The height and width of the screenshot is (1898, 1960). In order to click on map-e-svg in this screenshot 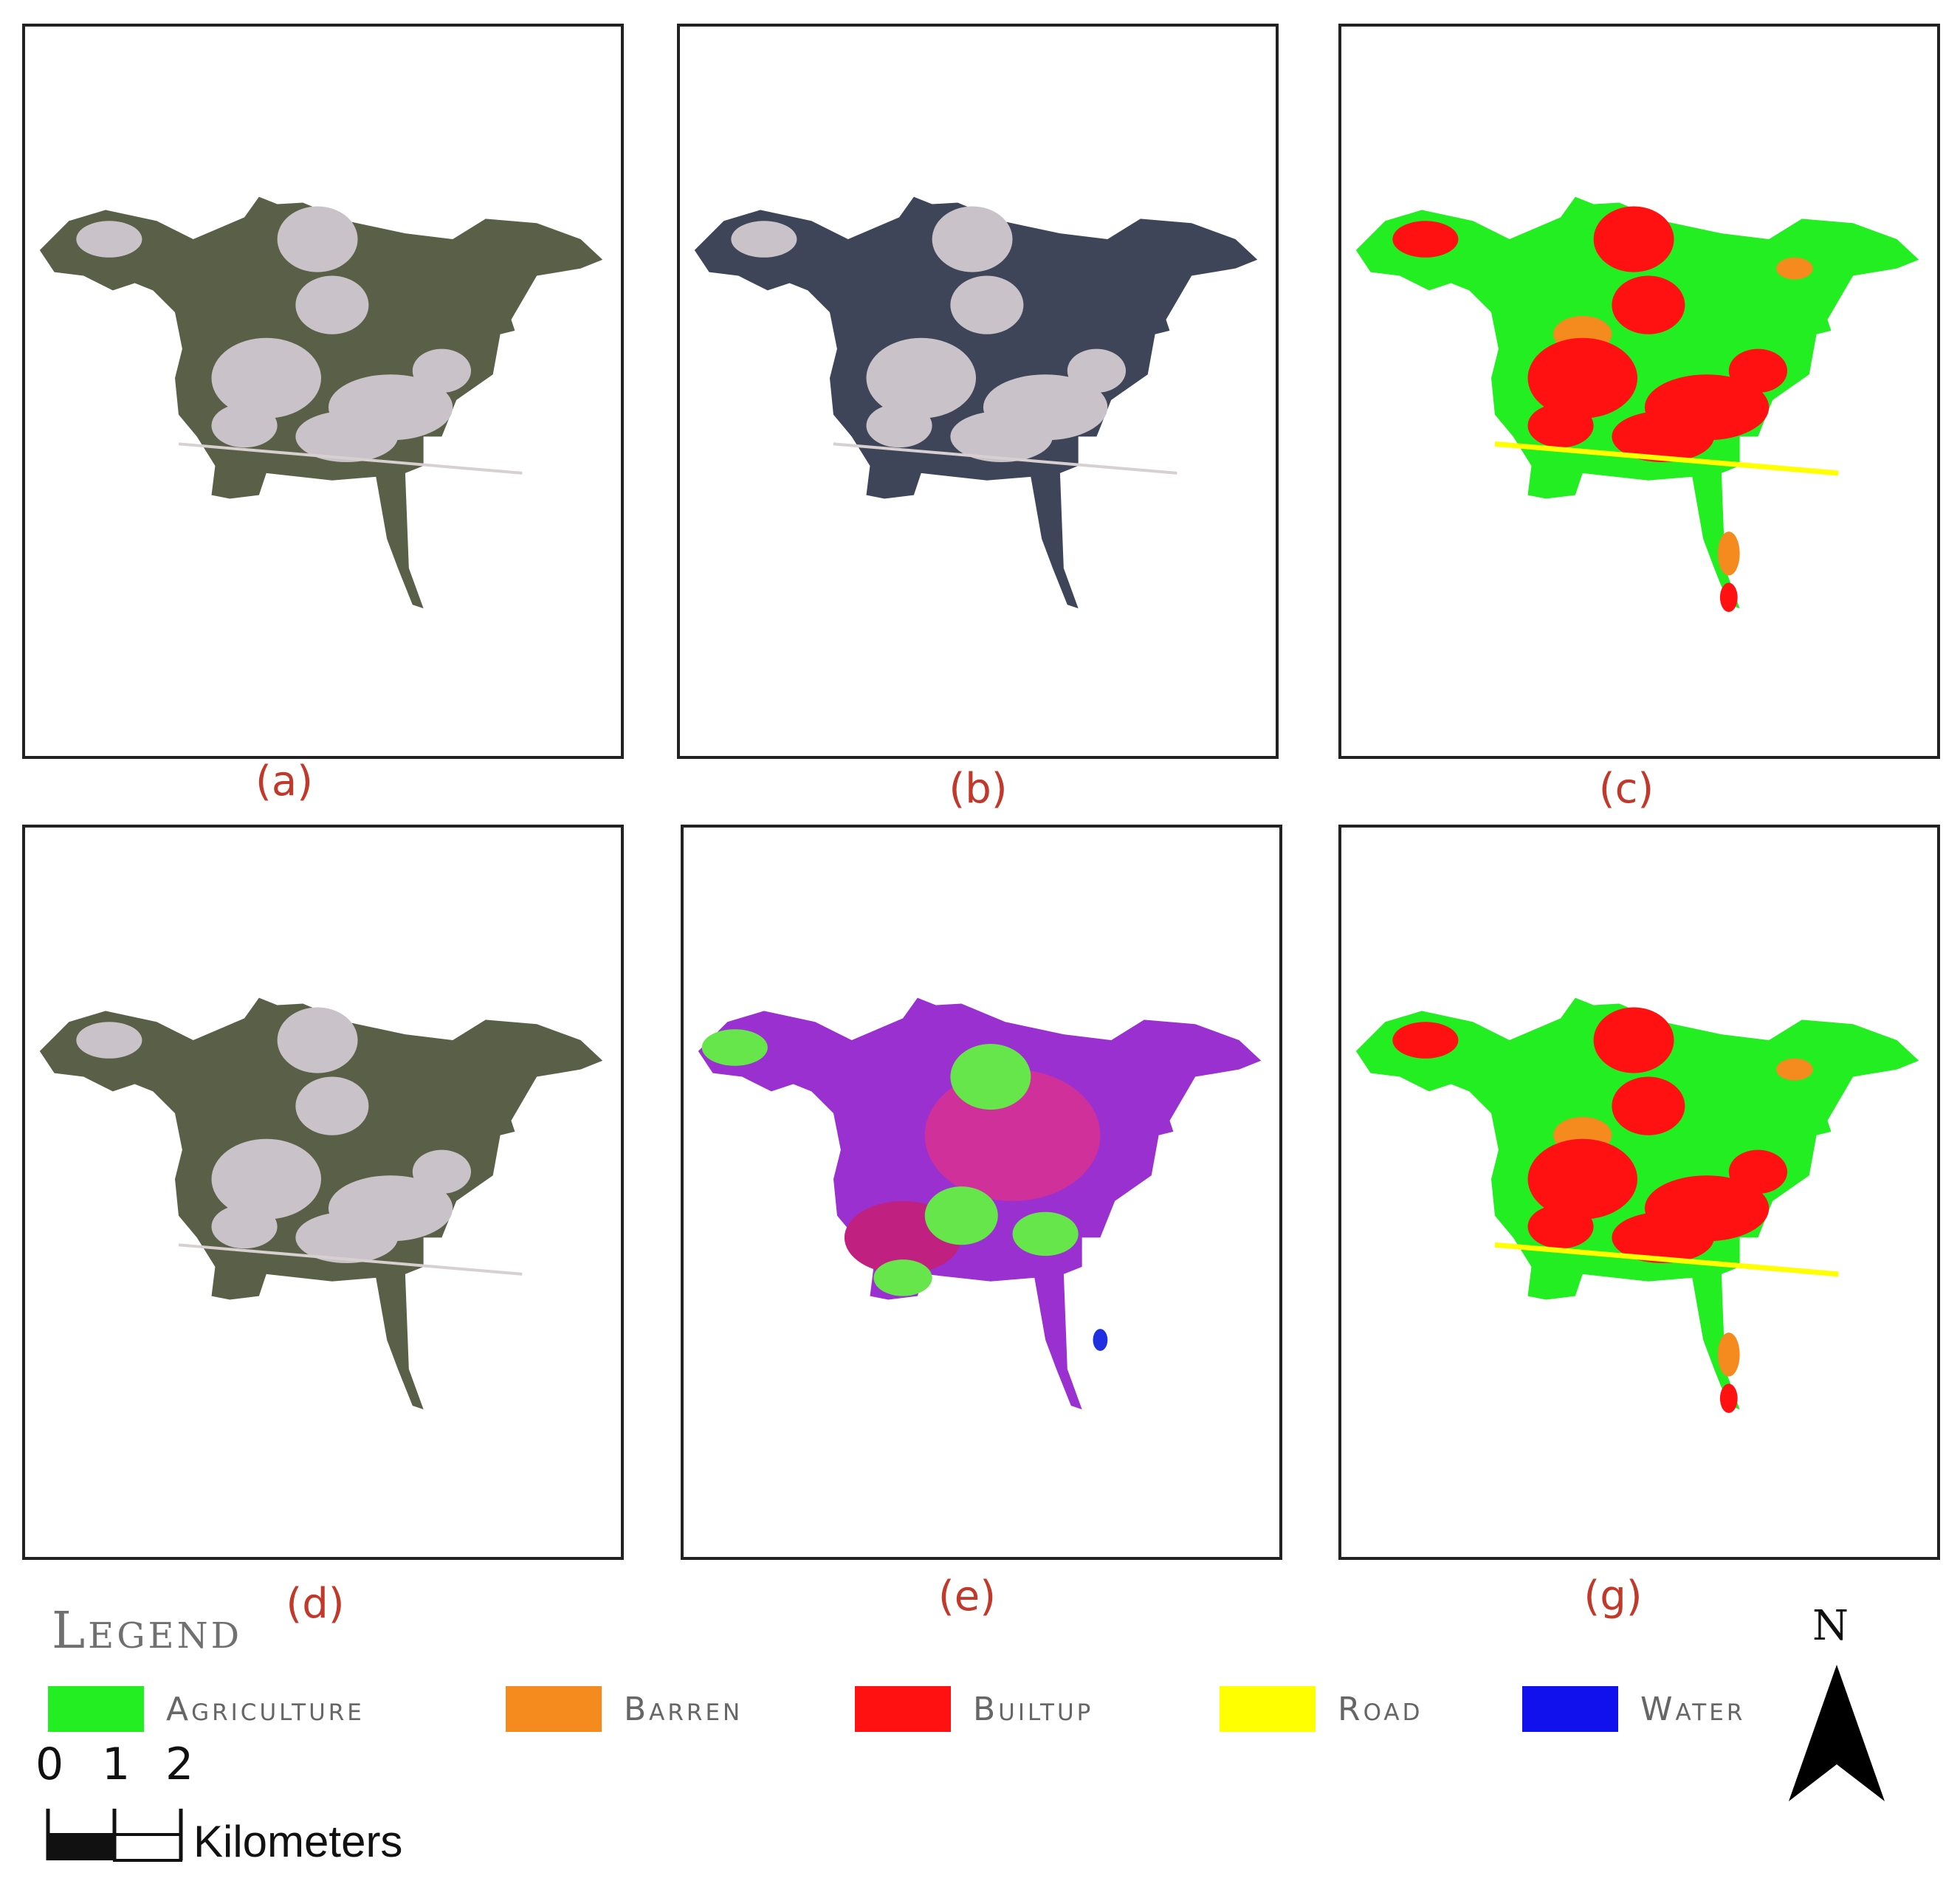, I will do `click(980, 1203)`.